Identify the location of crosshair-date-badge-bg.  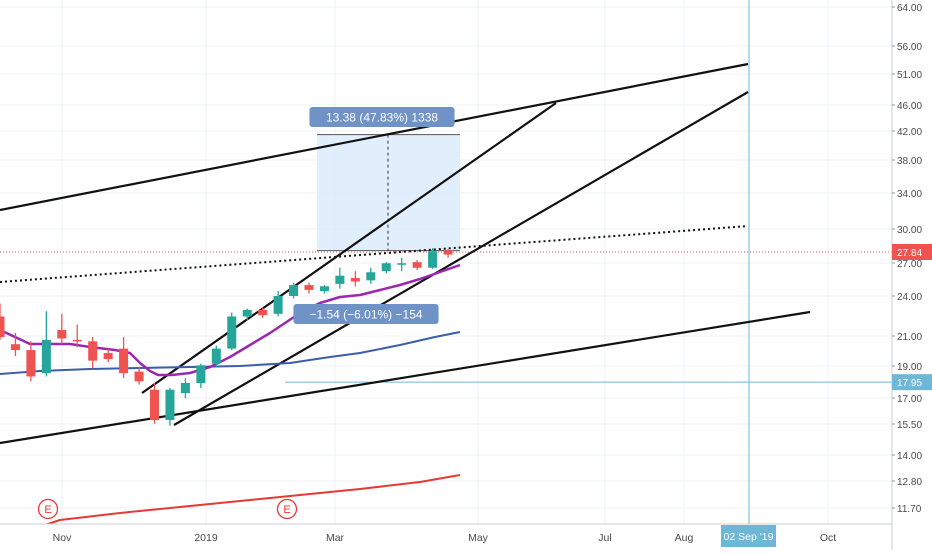
(748, 536).